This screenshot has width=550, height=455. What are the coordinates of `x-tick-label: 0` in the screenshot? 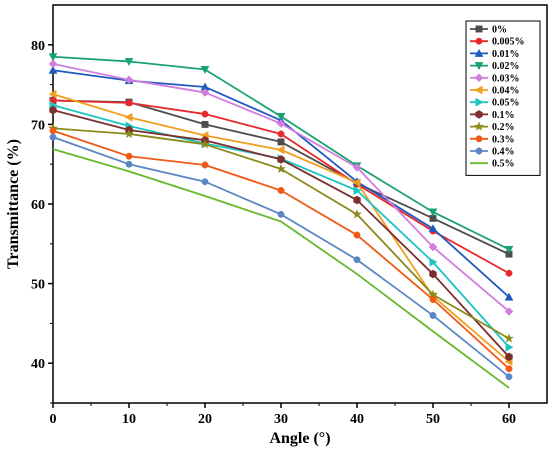 It's located at (53, 419).